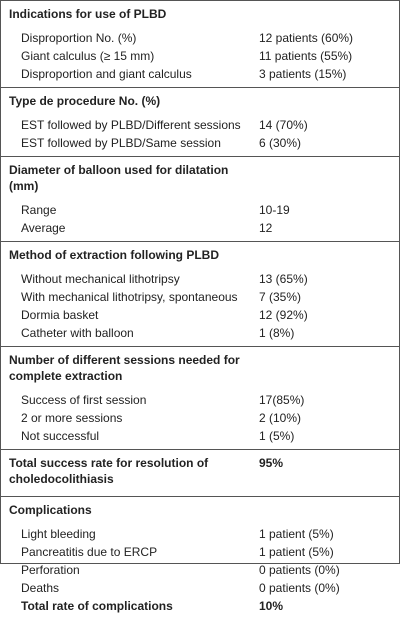 The image size is (400, 619). I want to click on row-value: 1 (8%), so click(277, 333).